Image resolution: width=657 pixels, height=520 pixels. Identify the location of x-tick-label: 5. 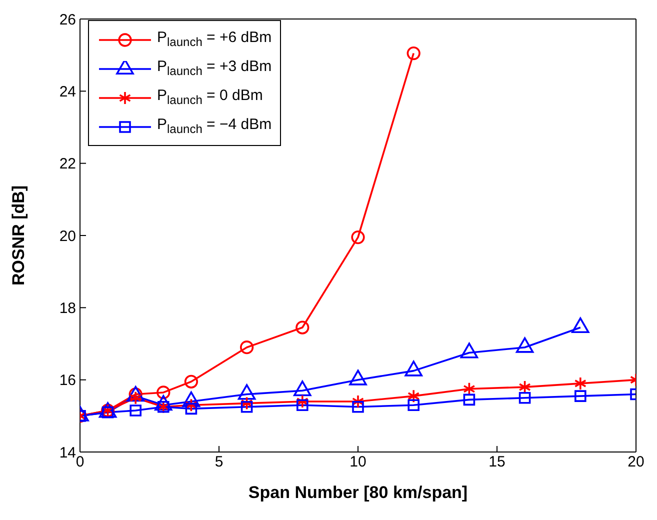
(219, 462).